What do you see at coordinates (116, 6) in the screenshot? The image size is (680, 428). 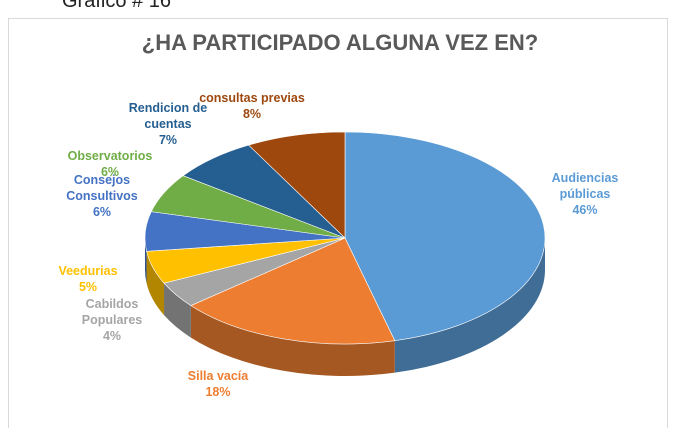 I see `caption: Gráfico # 16` at bounding box center [116, 6].